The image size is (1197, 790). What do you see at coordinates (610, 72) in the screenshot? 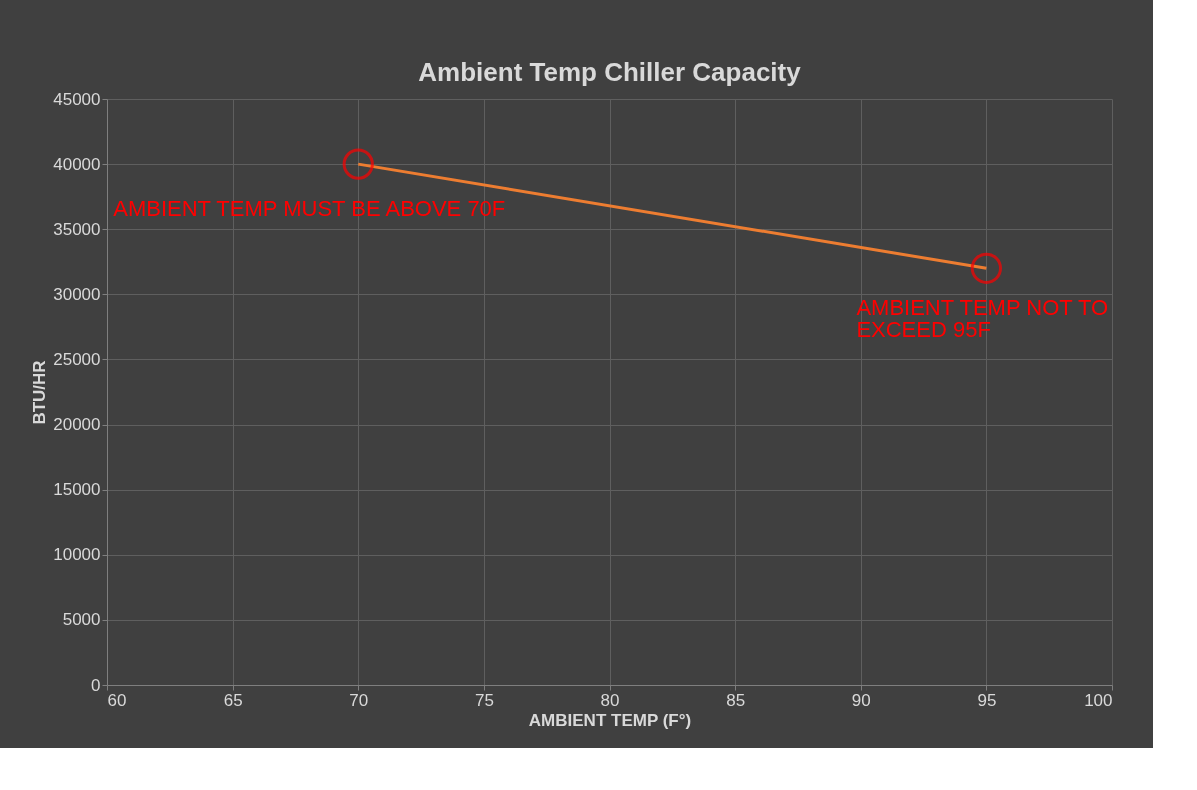
I see `chart-title: Ambient Temp Chiller Capacity` at bounding box center [610, 72].